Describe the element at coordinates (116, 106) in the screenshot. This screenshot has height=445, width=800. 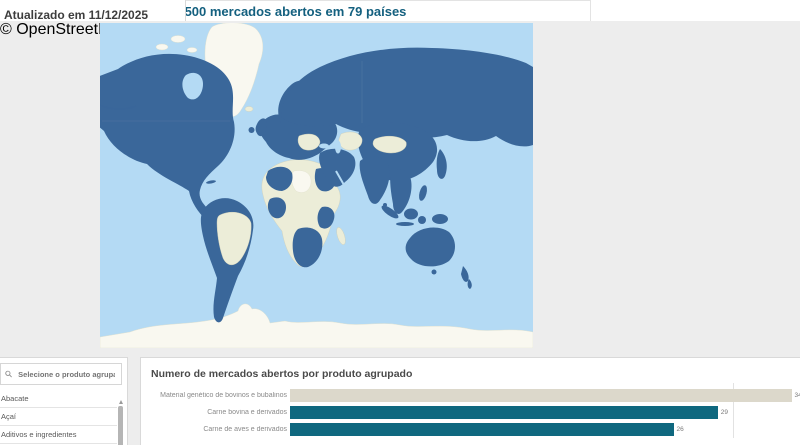
I see `aleutian-islands` at that location.